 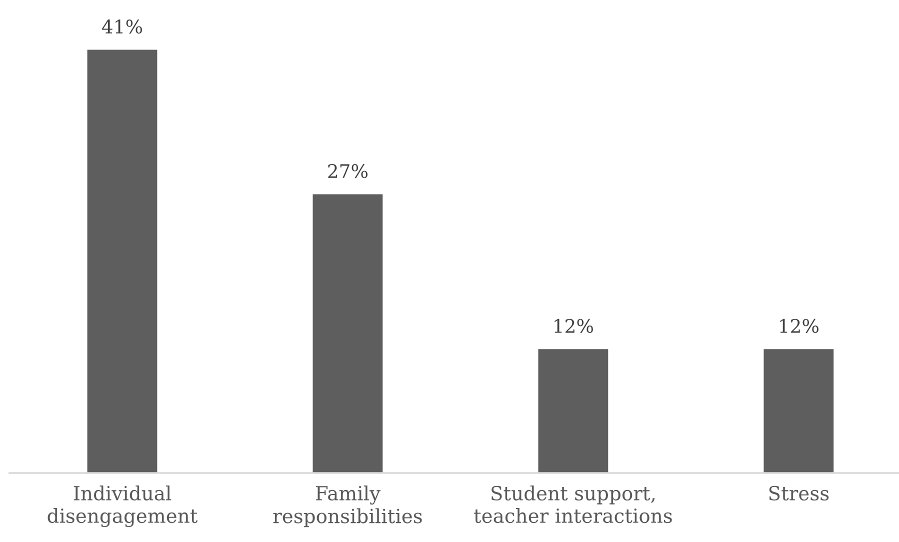 What do you see at coordinates (347, 507) in the screenshot?
I see `x-tick-label: Family responsibilities` at bounding box center [347, 507].